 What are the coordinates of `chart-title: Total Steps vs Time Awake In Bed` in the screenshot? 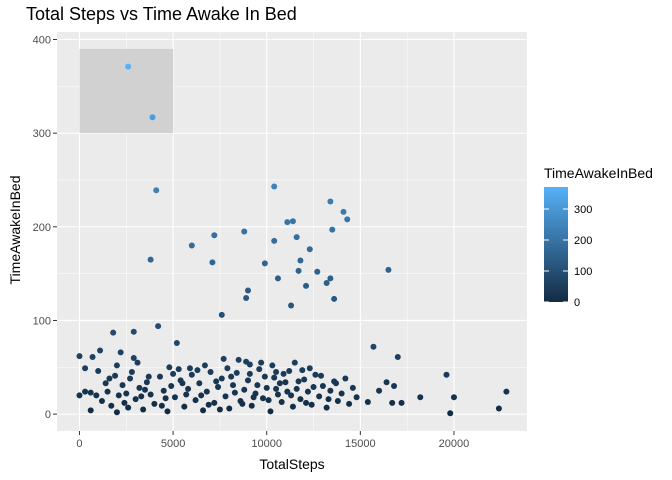 It's located at (161, 14).